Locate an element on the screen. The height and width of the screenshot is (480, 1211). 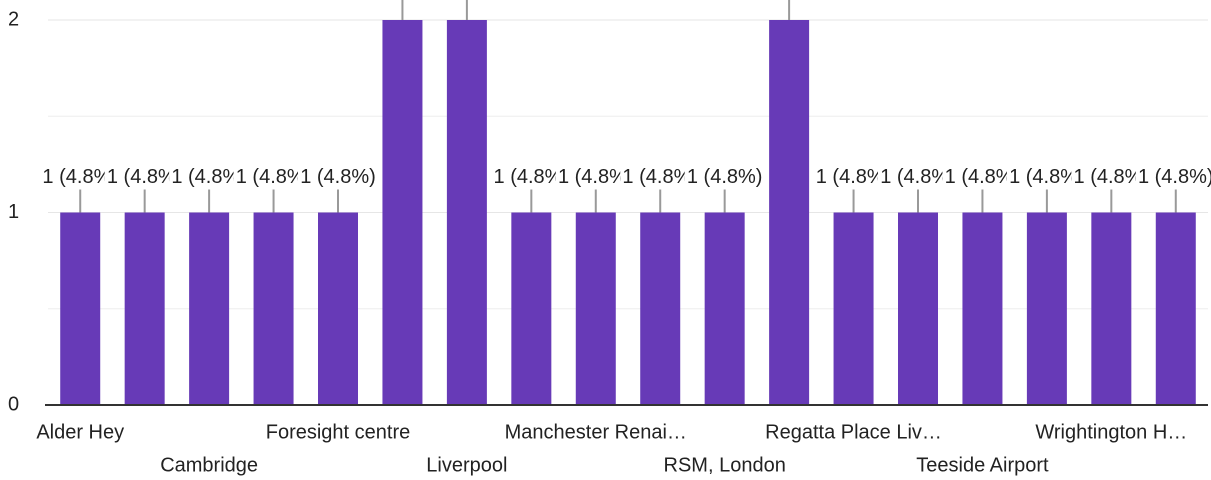
x-tick-label: Teeside Airport is located at coordinates (982, 465).